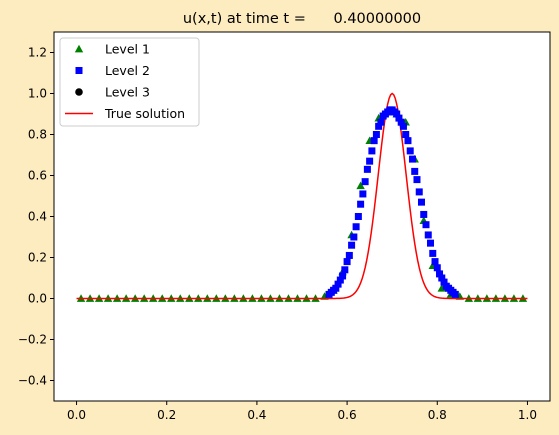 This screenshot has height=435, width=559. I want to click on x-tick-label: 0.2, so click(166, 415).